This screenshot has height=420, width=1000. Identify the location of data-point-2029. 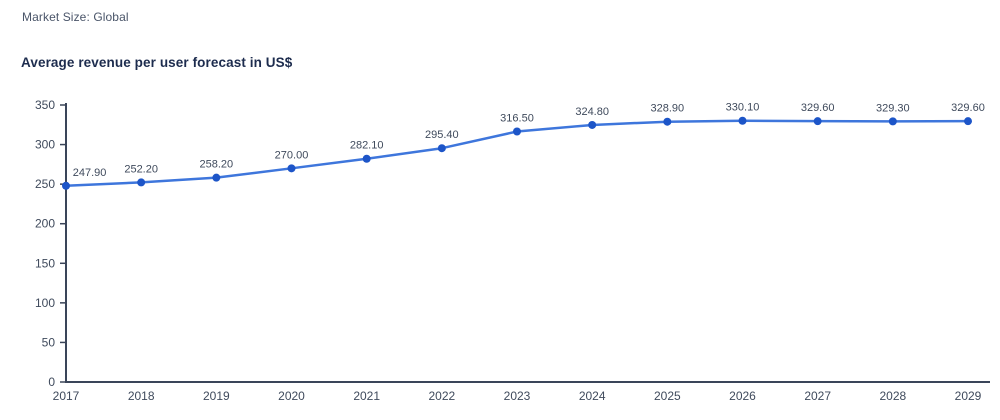
(968, 121).